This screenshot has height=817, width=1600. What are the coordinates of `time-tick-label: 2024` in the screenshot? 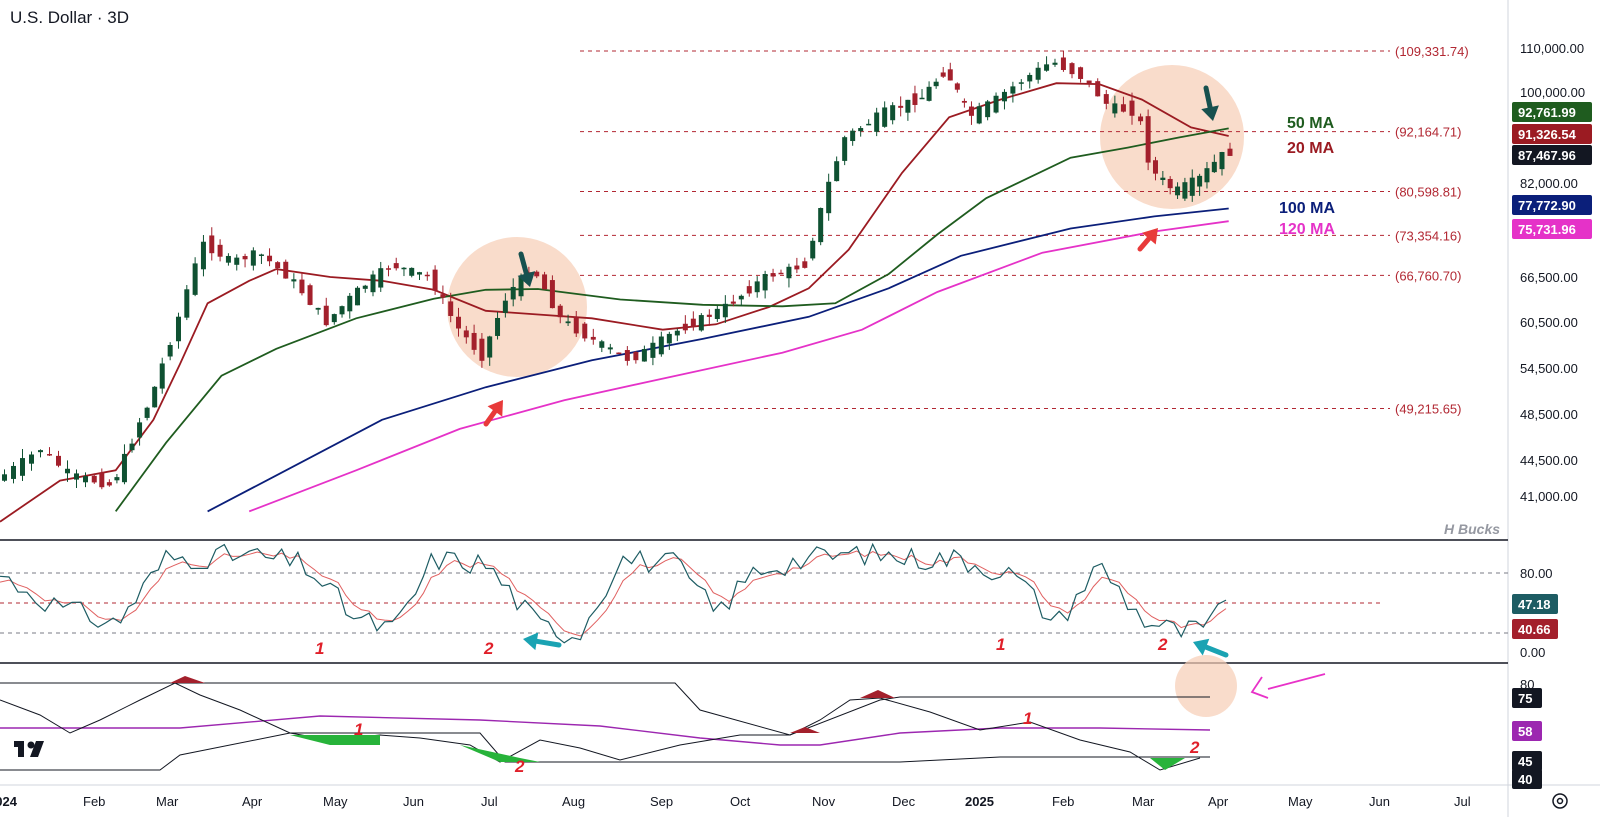 It's located at (9, 801).